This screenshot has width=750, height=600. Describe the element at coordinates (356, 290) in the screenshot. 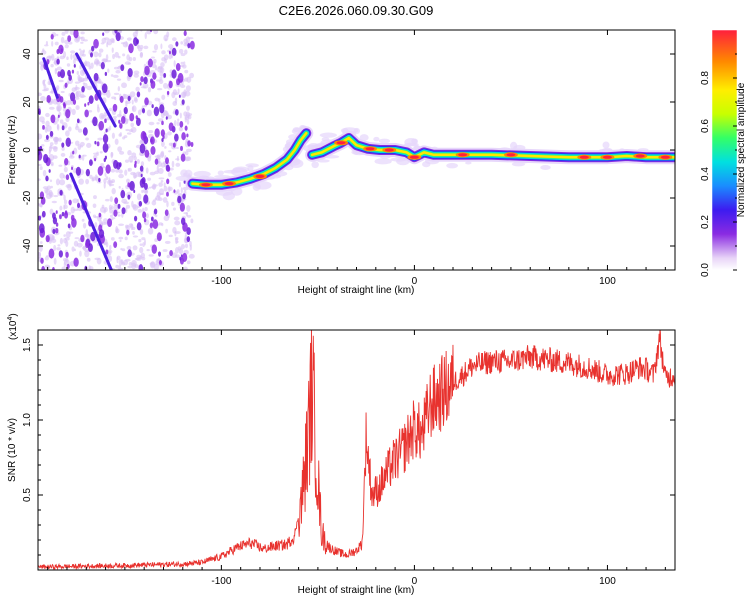

I see `spectrogram-xlabel: Height of straight line (km)` at that location.